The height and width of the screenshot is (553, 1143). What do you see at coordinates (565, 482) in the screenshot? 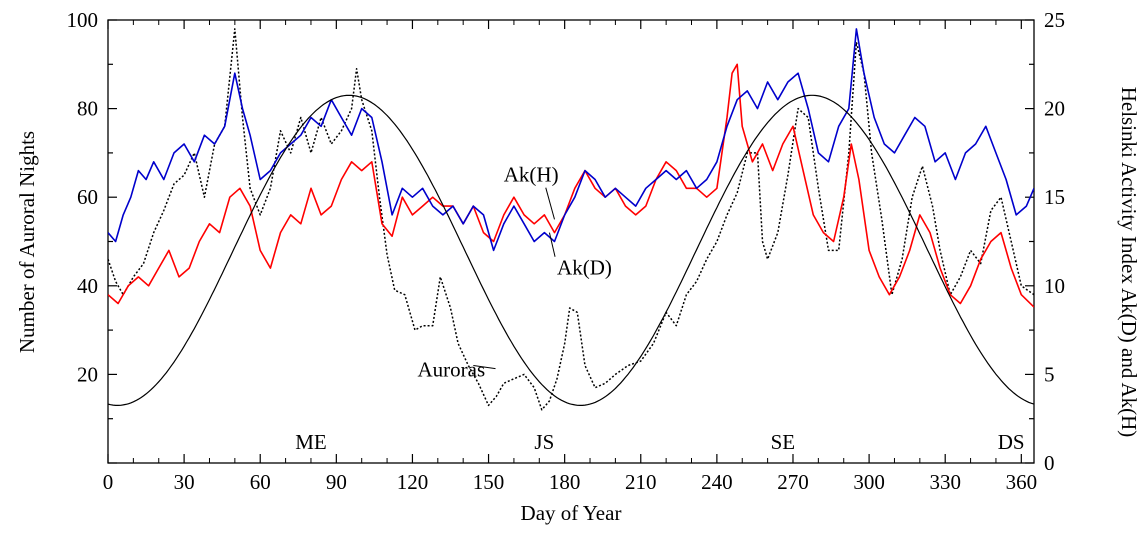
I see `x-tick-label: 180` at bounding box center [565, 482].